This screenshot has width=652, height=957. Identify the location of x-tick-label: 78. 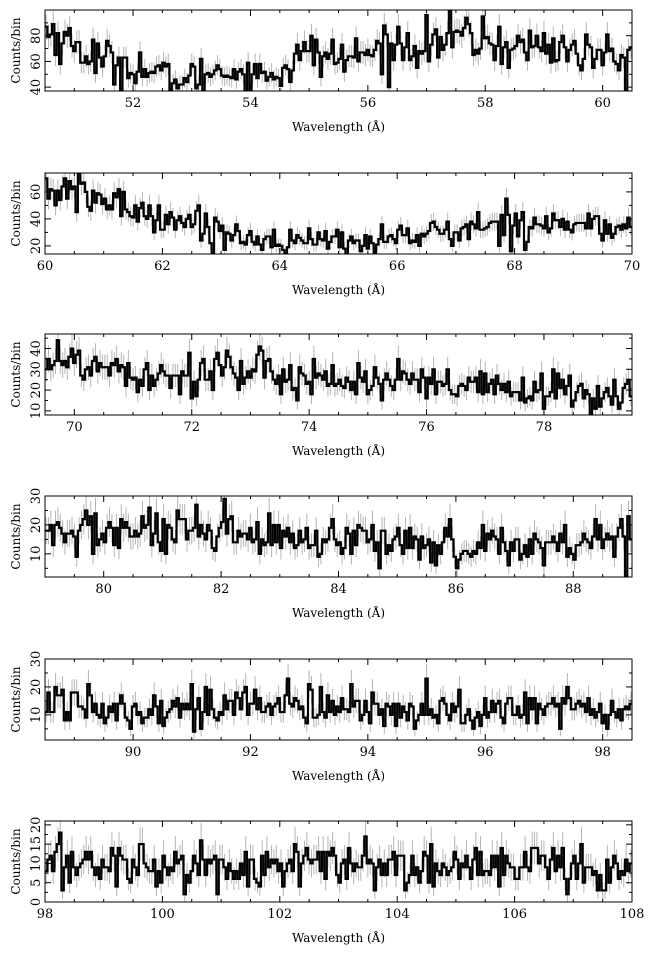
(544, 427).